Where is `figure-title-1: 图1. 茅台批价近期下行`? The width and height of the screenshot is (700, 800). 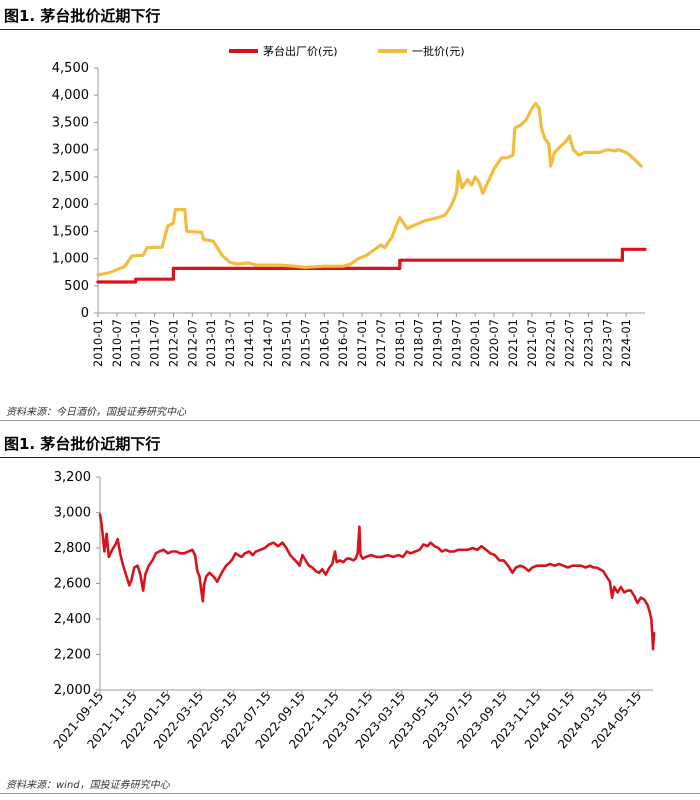 figure-title-1: 图1. 茅台批价近期下行 is located at coordinates (82, 16).